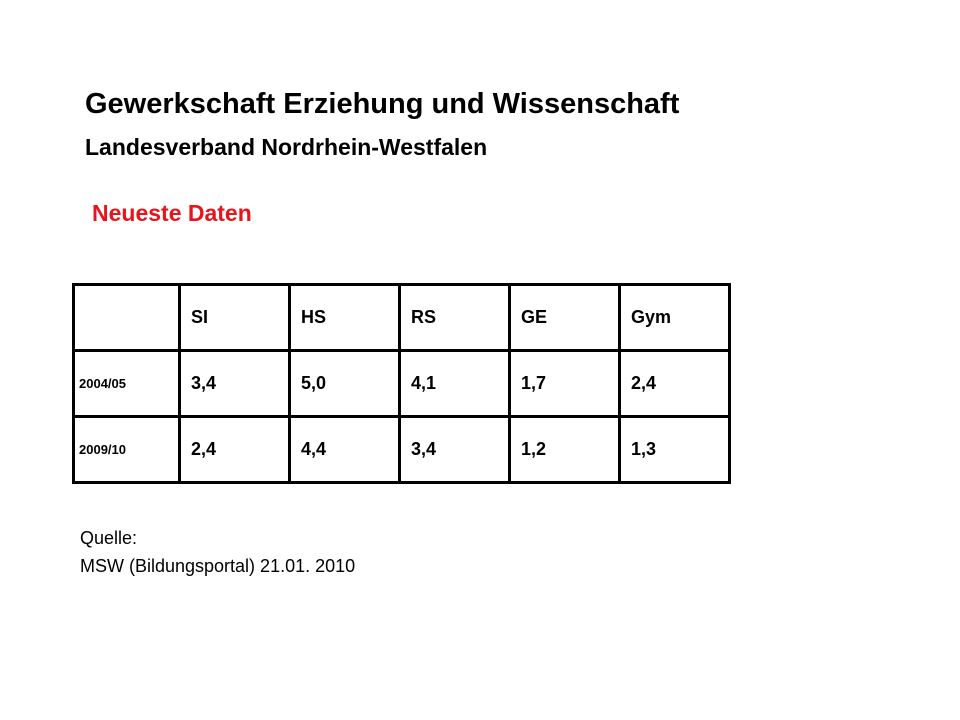  I want to click on source-text: MSW (Bildungsportal) 21.01. 2010, so click(218, 566).